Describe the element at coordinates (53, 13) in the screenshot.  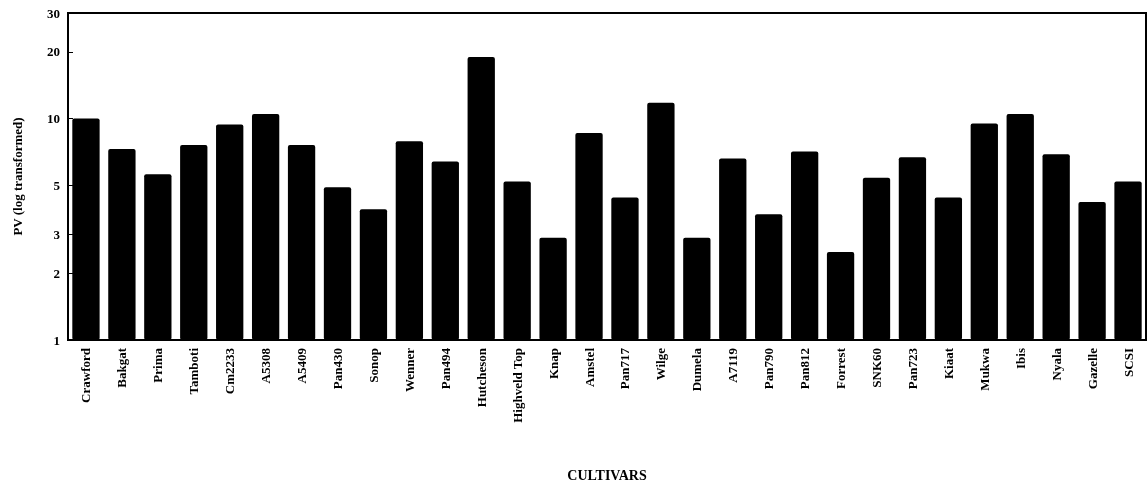
I see `y-tick-label: 30` at that location.